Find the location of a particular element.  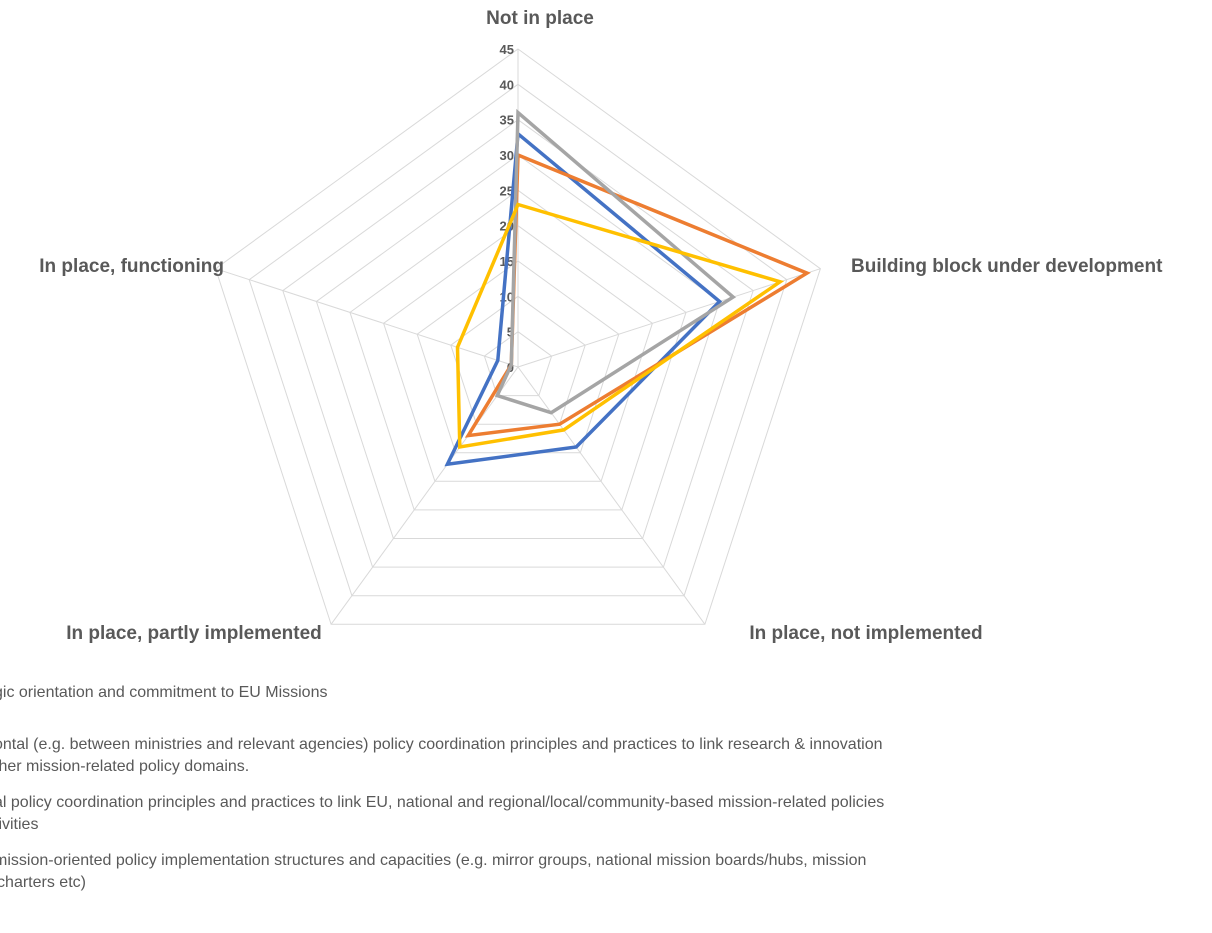

data-series is located at coordinates (627, 287).